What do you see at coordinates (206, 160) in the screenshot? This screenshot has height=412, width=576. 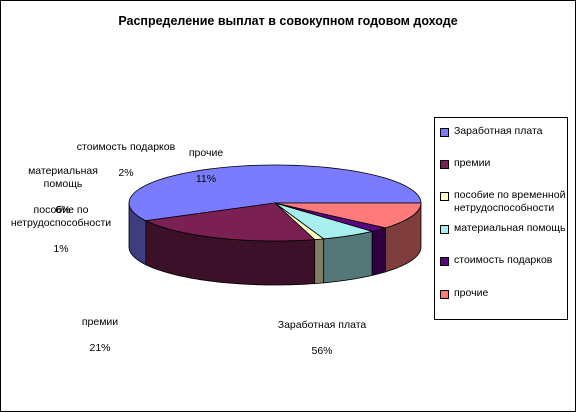 I see `data-label-other: прочие 11%` at bounding box center [206, 160].